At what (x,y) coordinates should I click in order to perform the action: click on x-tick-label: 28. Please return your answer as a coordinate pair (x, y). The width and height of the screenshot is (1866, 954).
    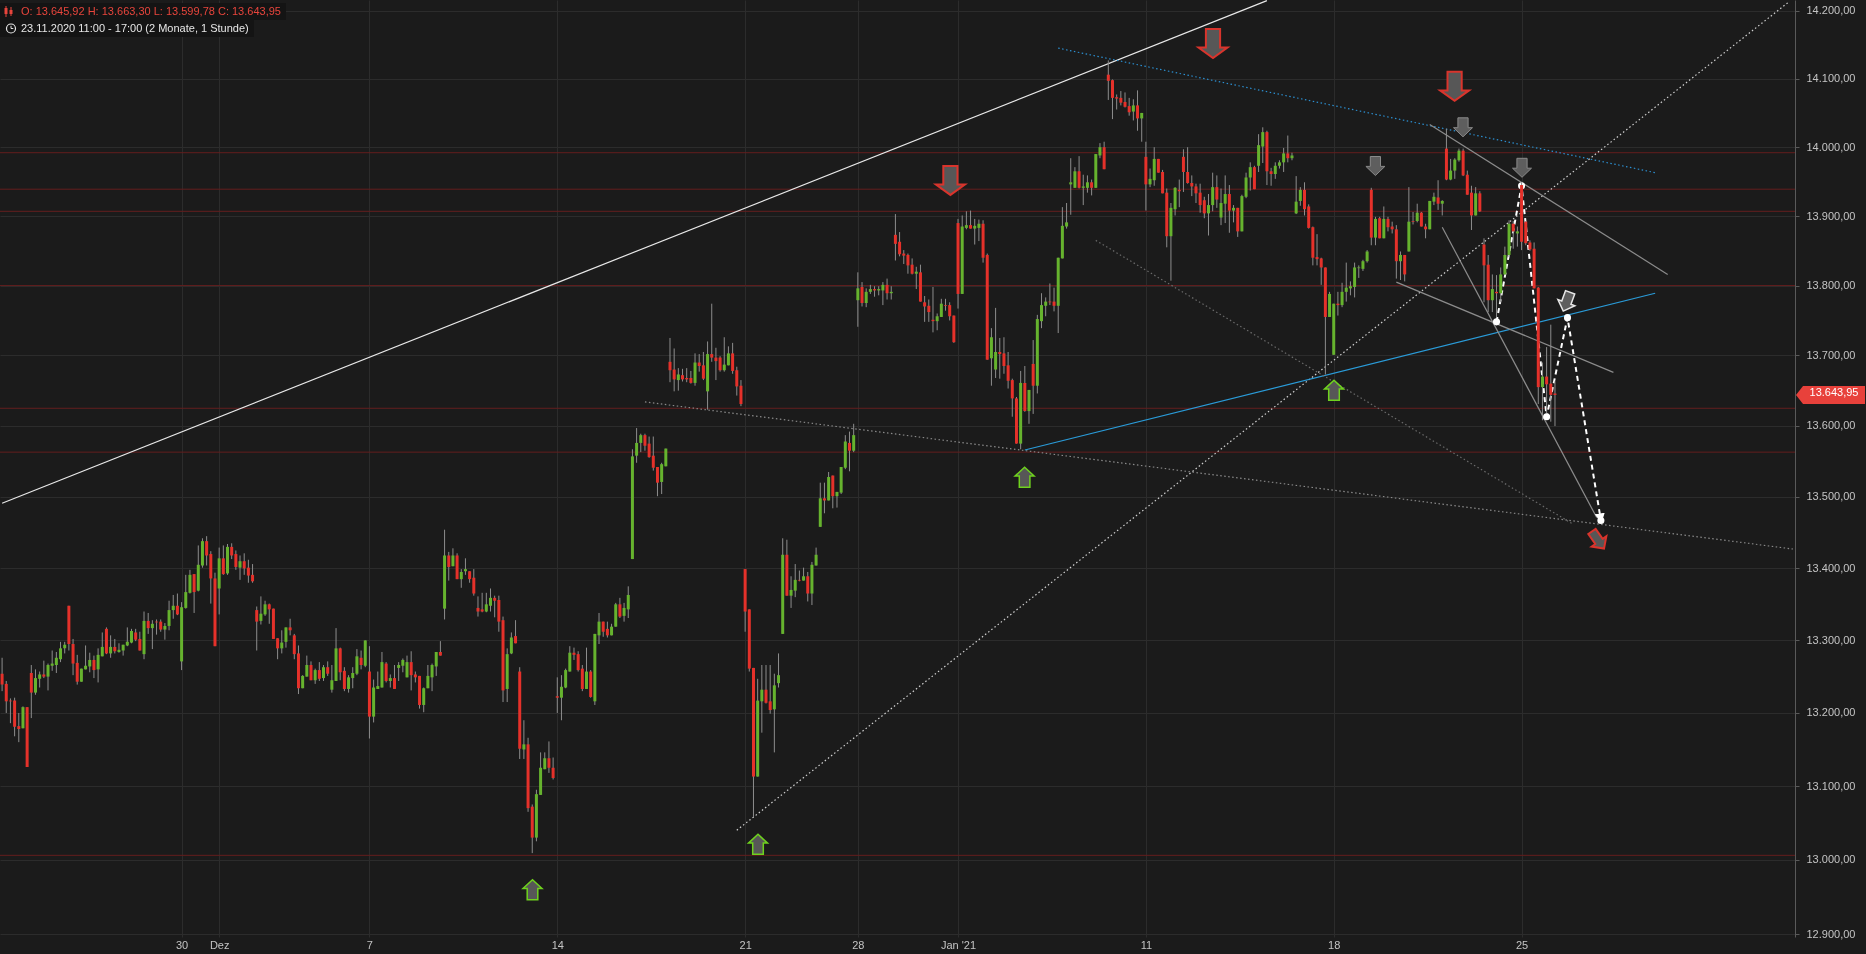
    Looking at the image, I should click on (858, 944).